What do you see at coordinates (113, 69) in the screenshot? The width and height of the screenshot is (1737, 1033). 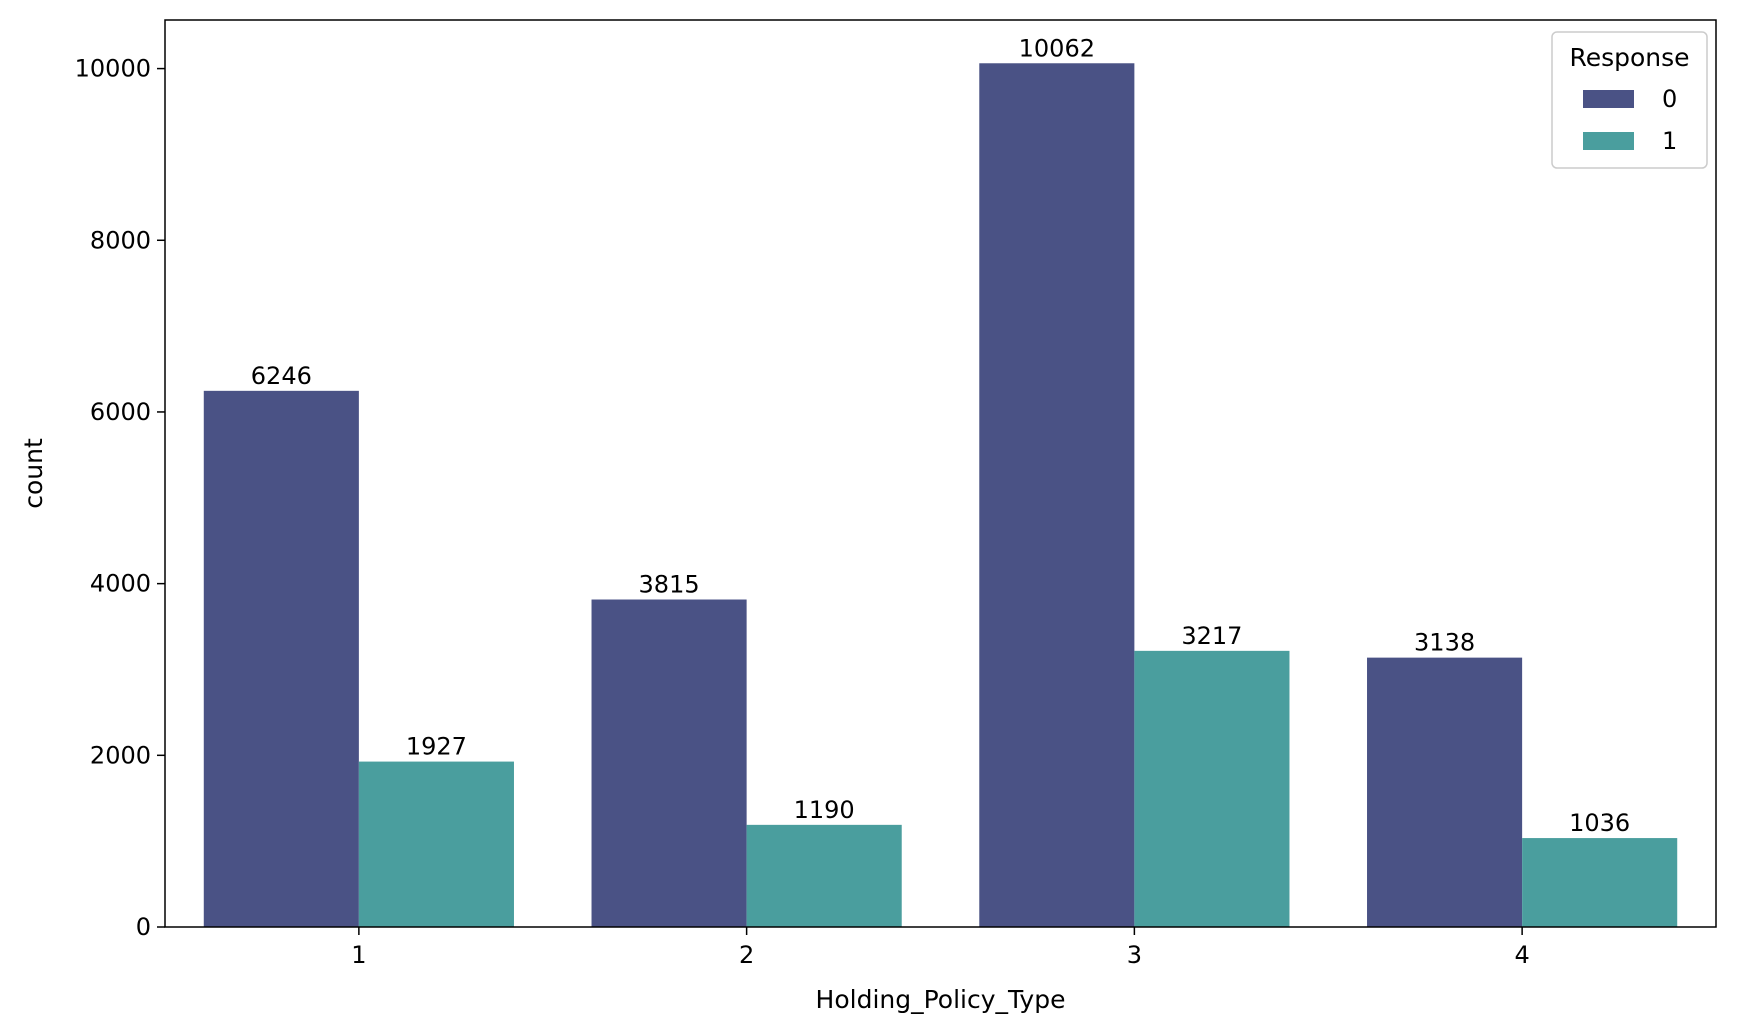 I see `y-tick-label: 10000` at bounding box center [113, 69].